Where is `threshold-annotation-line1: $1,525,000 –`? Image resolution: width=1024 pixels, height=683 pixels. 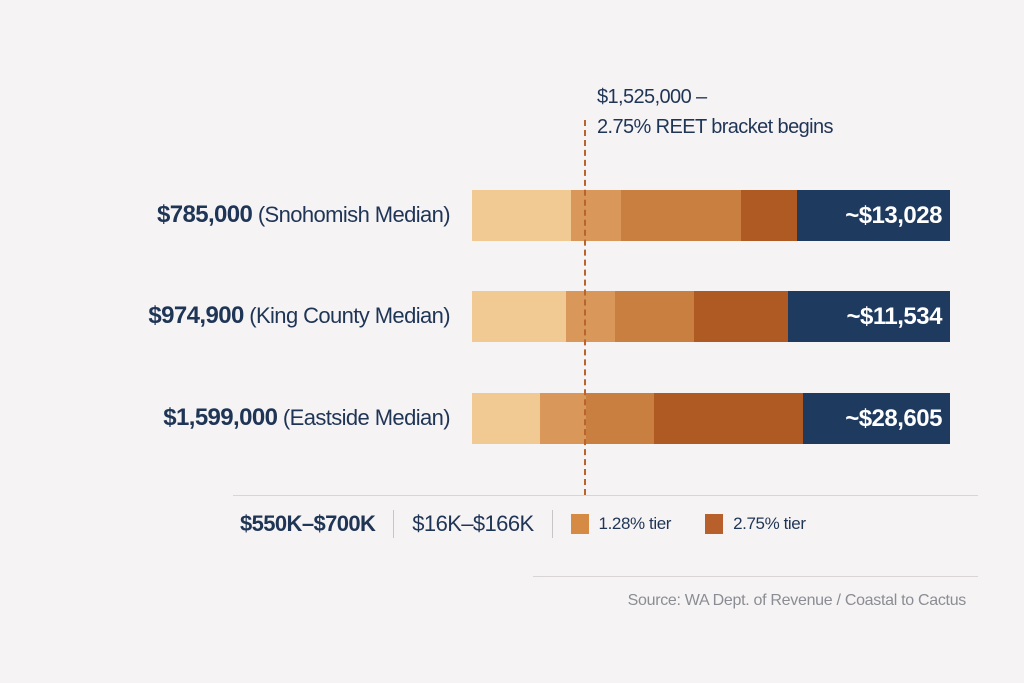
threshold-annotation-line1: $1,525,000 – is located at coordinates (652, 97).